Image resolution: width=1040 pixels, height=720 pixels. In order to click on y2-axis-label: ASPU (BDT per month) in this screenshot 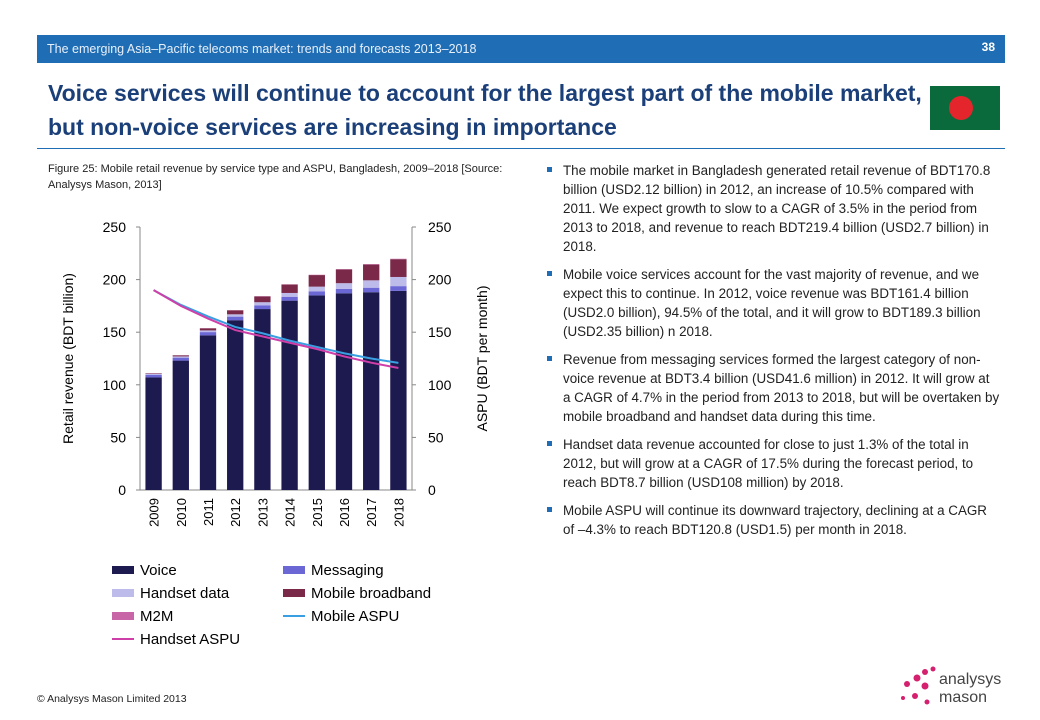, I will do `click(482, 358)`.